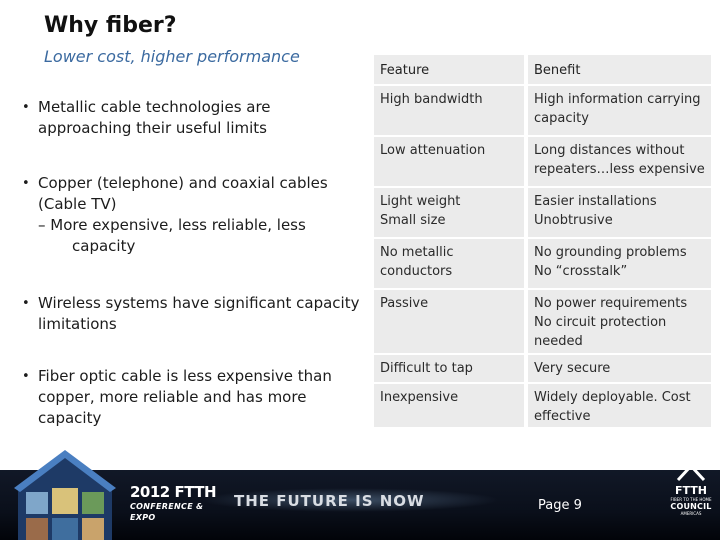 This screenshot has width=720, height=540. I want to click on benefit-cell: High information carrying capacity, so click(617, 109).